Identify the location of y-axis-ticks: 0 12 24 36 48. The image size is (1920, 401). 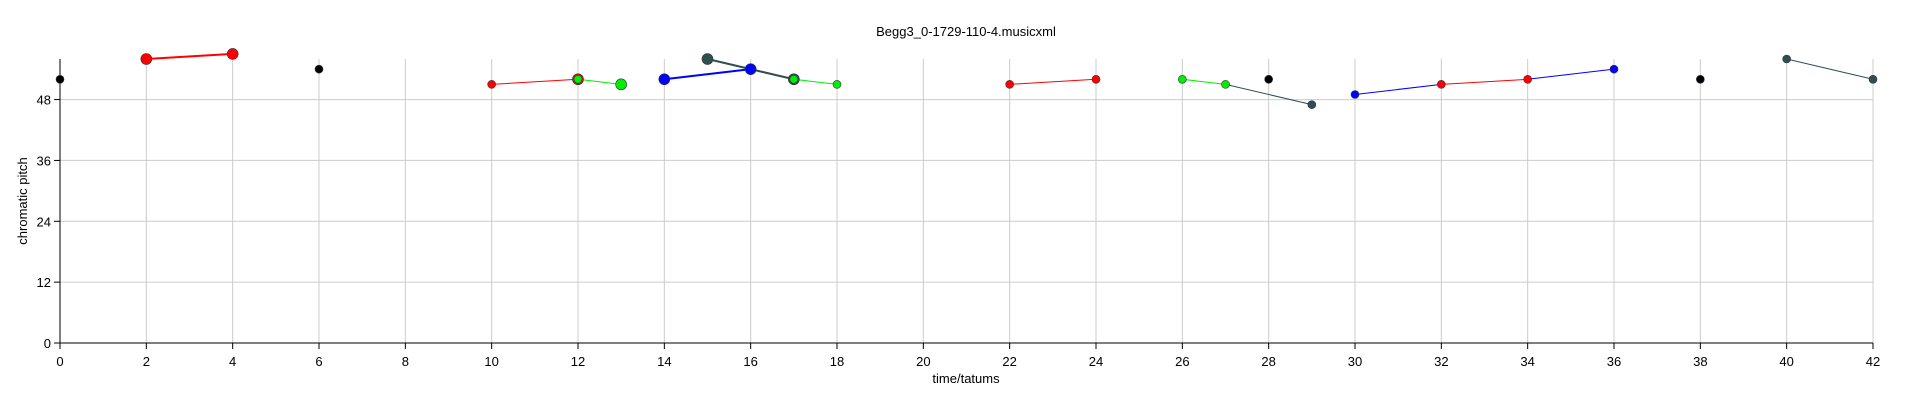
(48, 222).